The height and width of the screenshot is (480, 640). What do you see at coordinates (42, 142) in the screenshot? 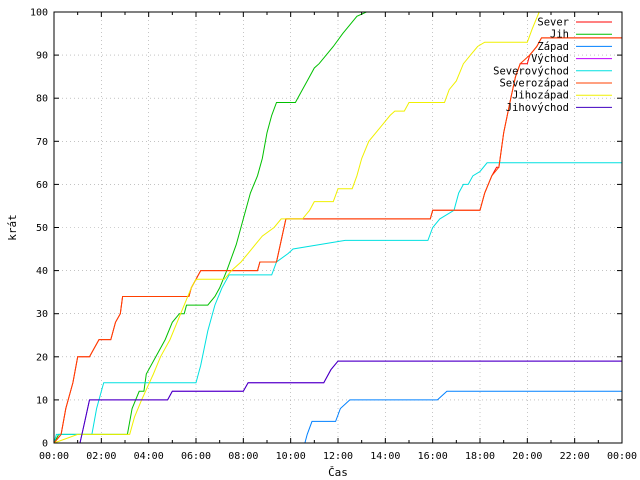
I see `y-tick-label: 70` at bounding box center [42, 142].